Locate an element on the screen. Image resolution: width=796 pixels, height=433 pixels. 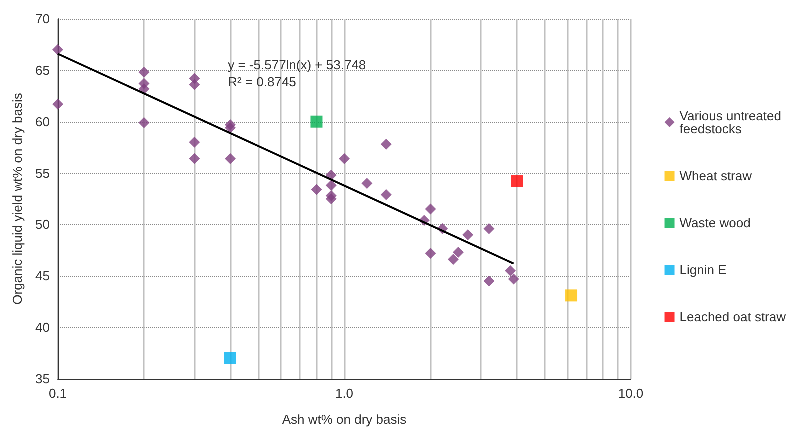
legend-label: Various untreated feedstocks is located at coordinates (733, 122).